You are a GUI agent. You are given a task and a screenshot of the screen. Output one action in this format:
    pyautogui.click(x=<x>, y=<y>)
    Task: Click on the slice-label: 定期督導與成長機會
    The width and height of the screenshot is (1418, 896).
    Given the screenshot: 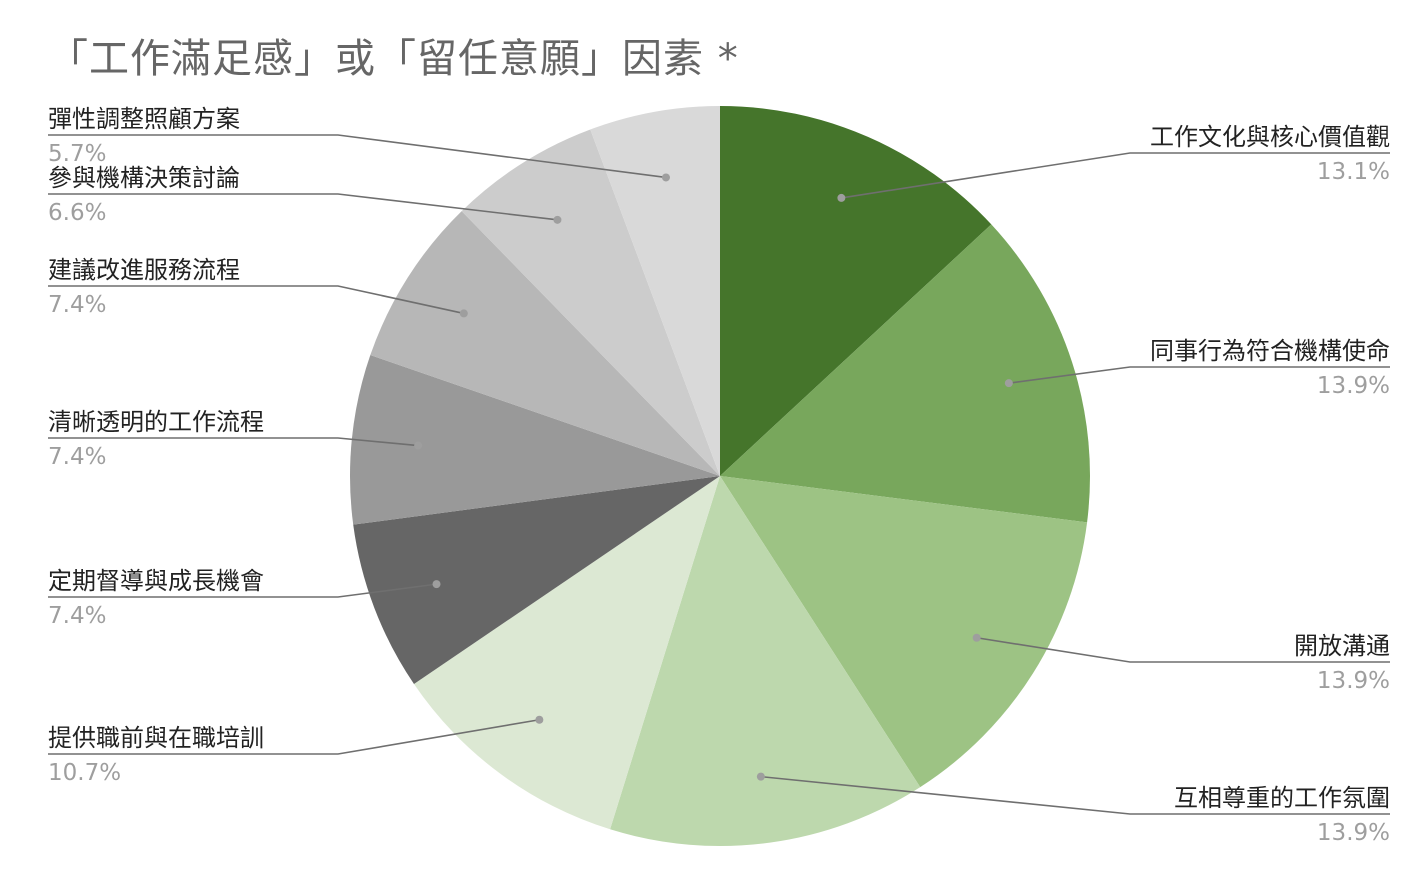 What is the action you would take?
    pyautogui.click(x=156, y=581)
    